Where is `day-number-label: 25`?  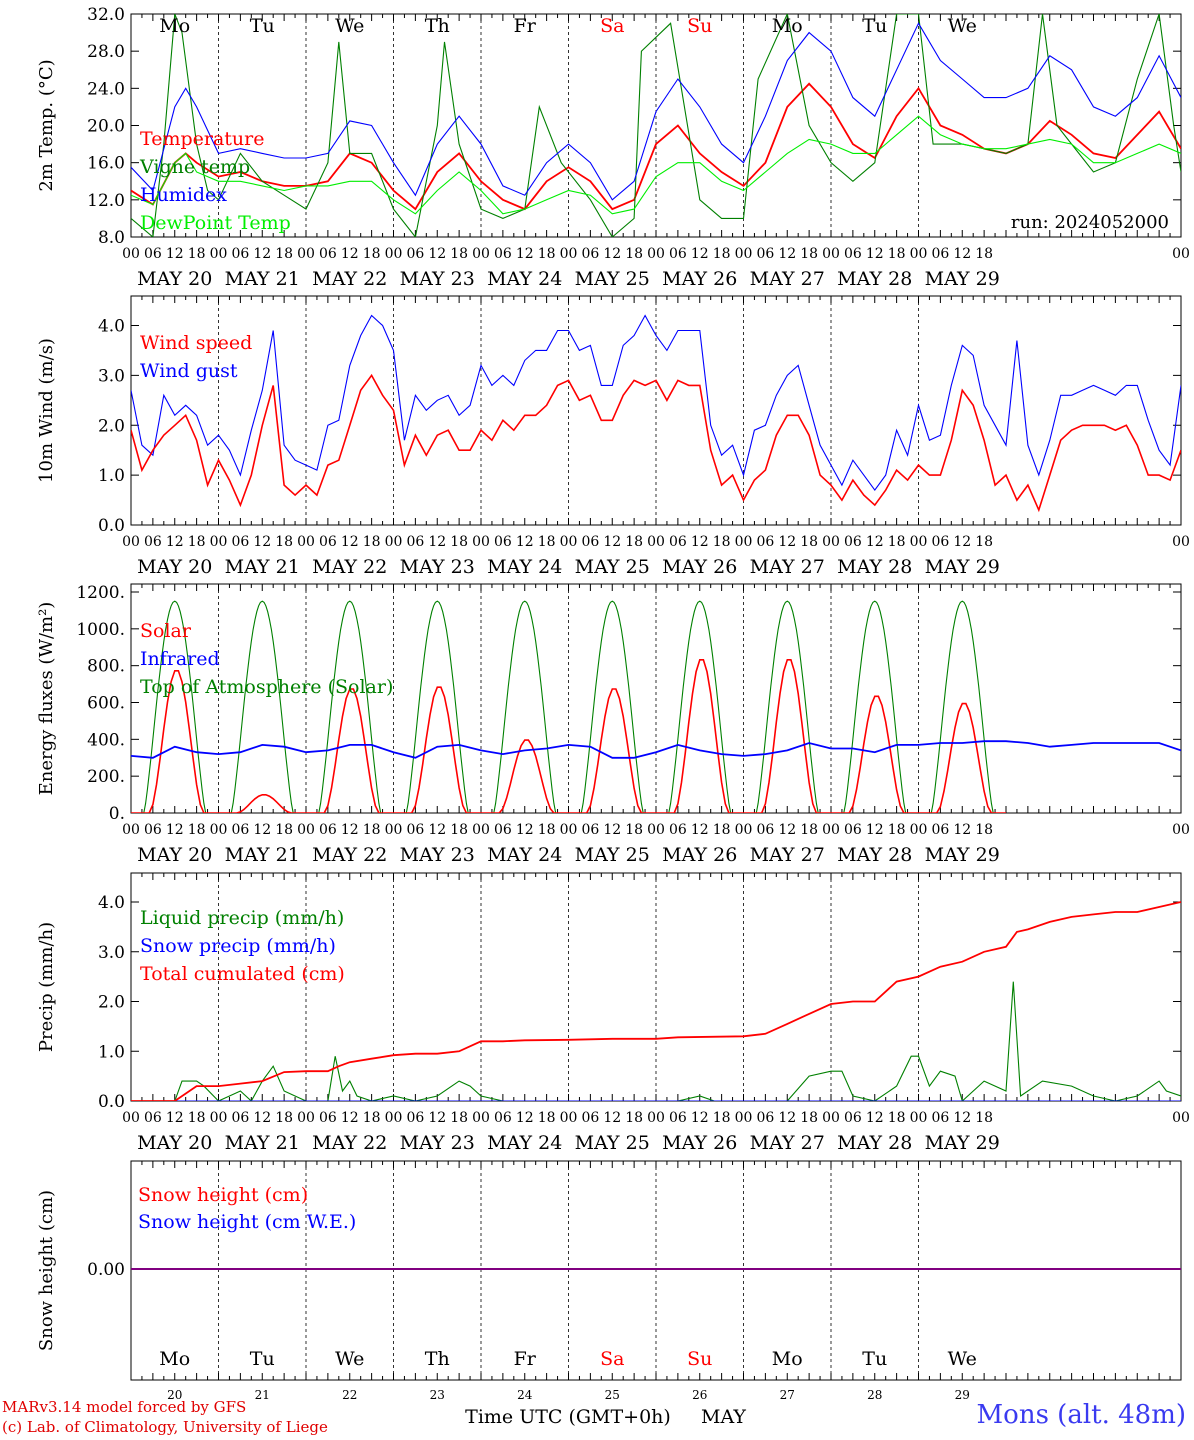
day-number-label: 25 is located at coordinates (612, 1395).